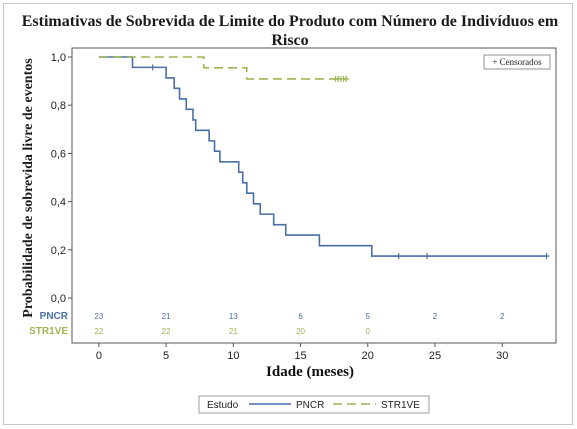 The height and width of the screenshot is (429, 577). Describe the element at coordinates (368, 316) in the screenshot. I see `risk-count: 5` at that location.